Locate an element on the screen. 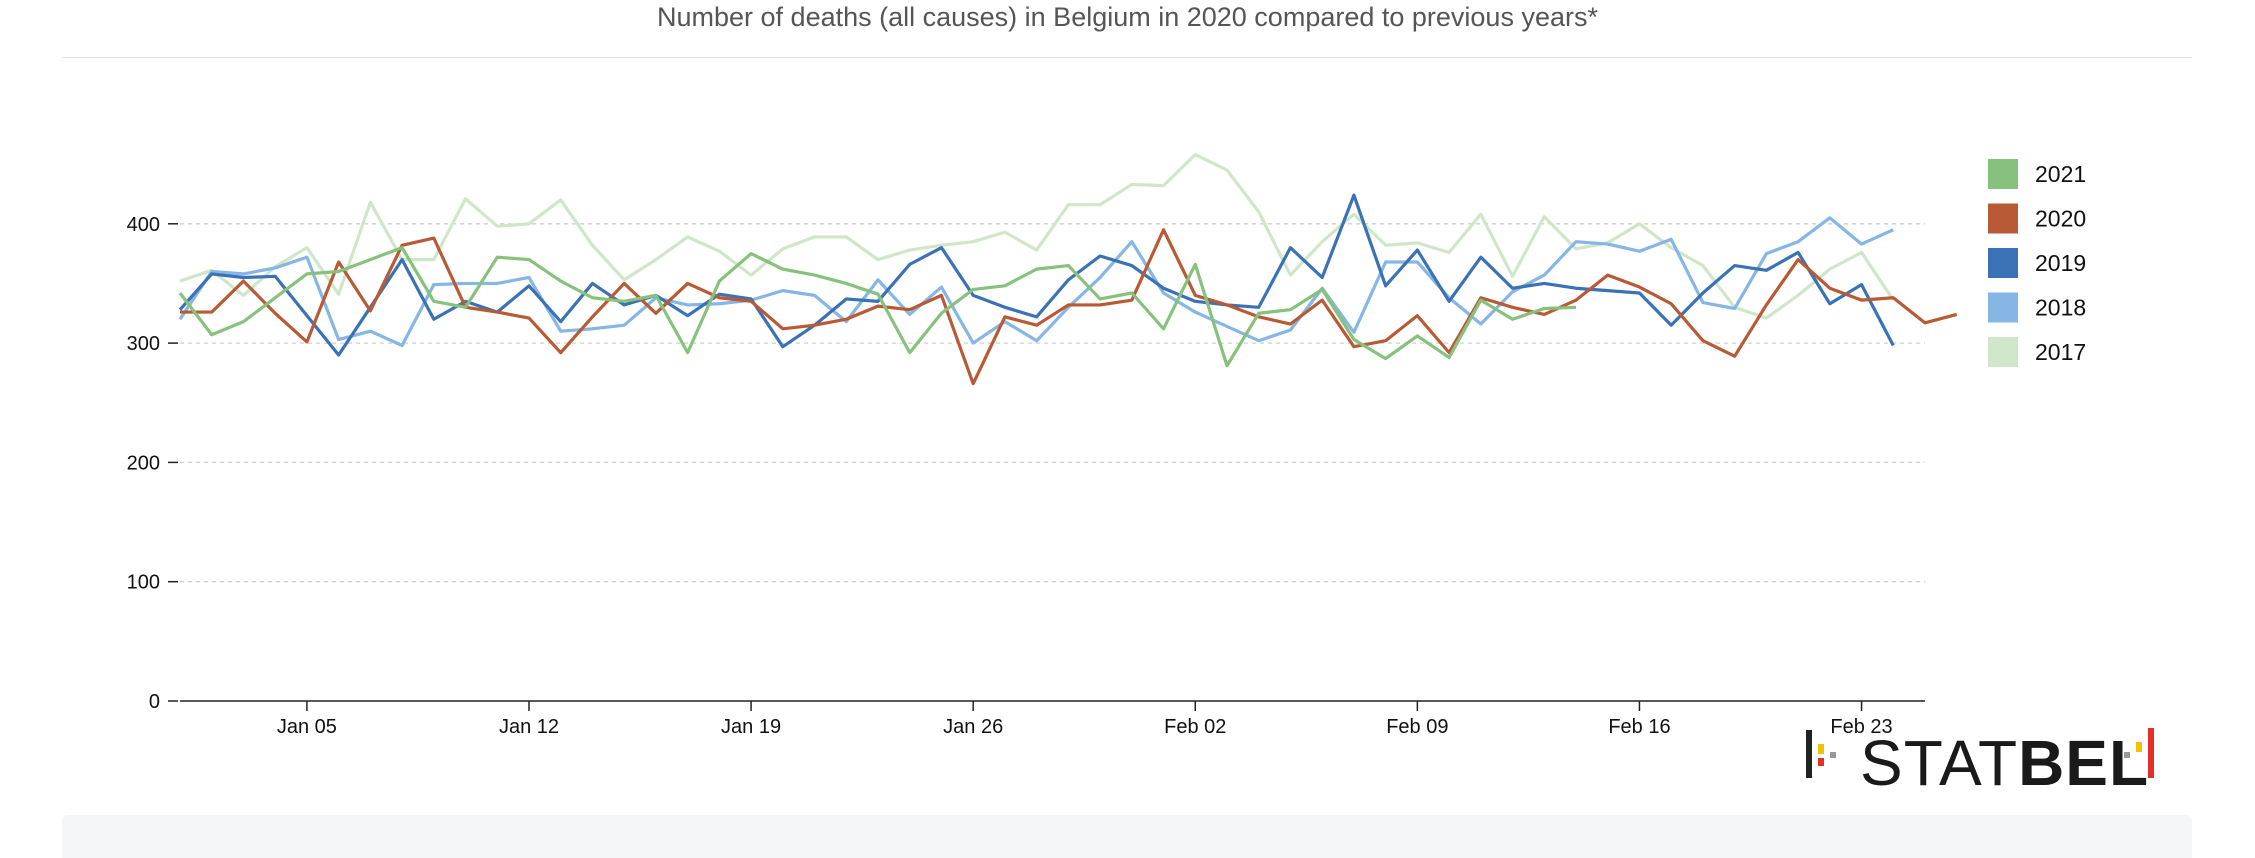  x-tick-label: Feb 09 is located at coordinates (1417, 727).